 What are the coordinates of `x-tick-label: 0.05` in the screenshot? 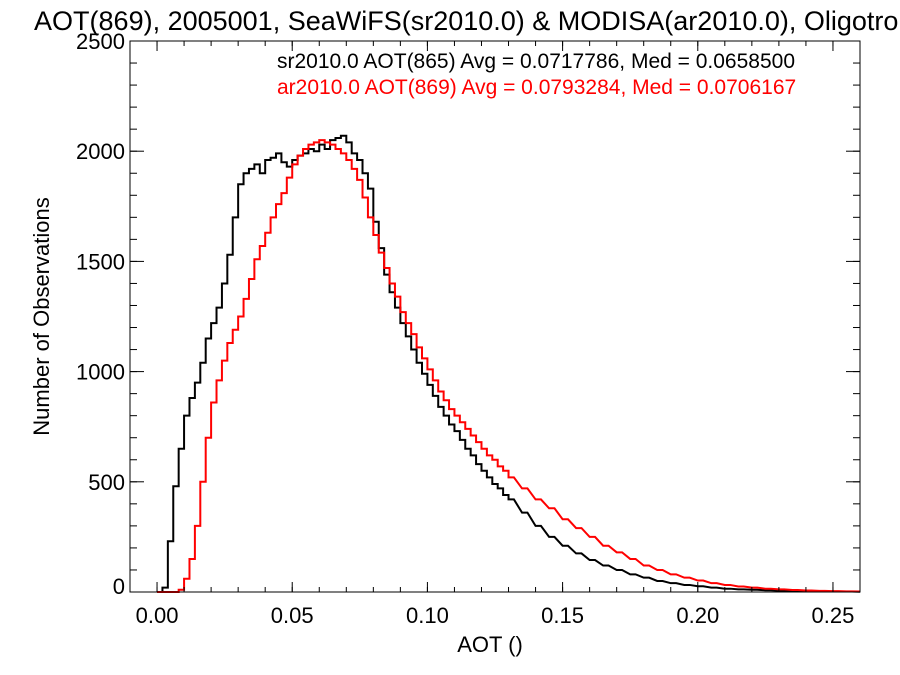 It's located at (292, 615).